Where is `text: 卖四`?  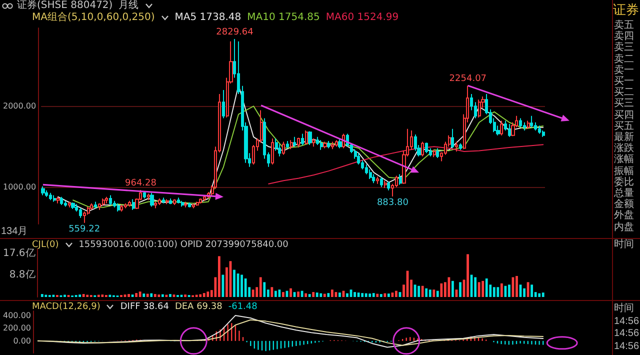
text: 卖四 is located at coordinates (624, 36).